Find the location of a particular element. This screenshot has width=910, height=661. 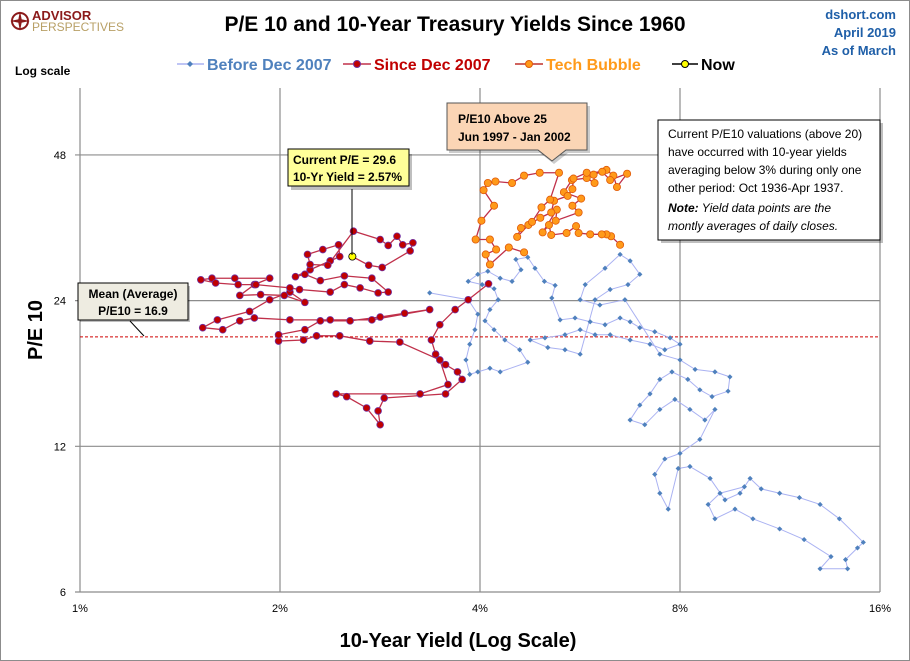

x-axis-label: 10-Year Yield (Log Scale) is located at coordinates (458, 641).